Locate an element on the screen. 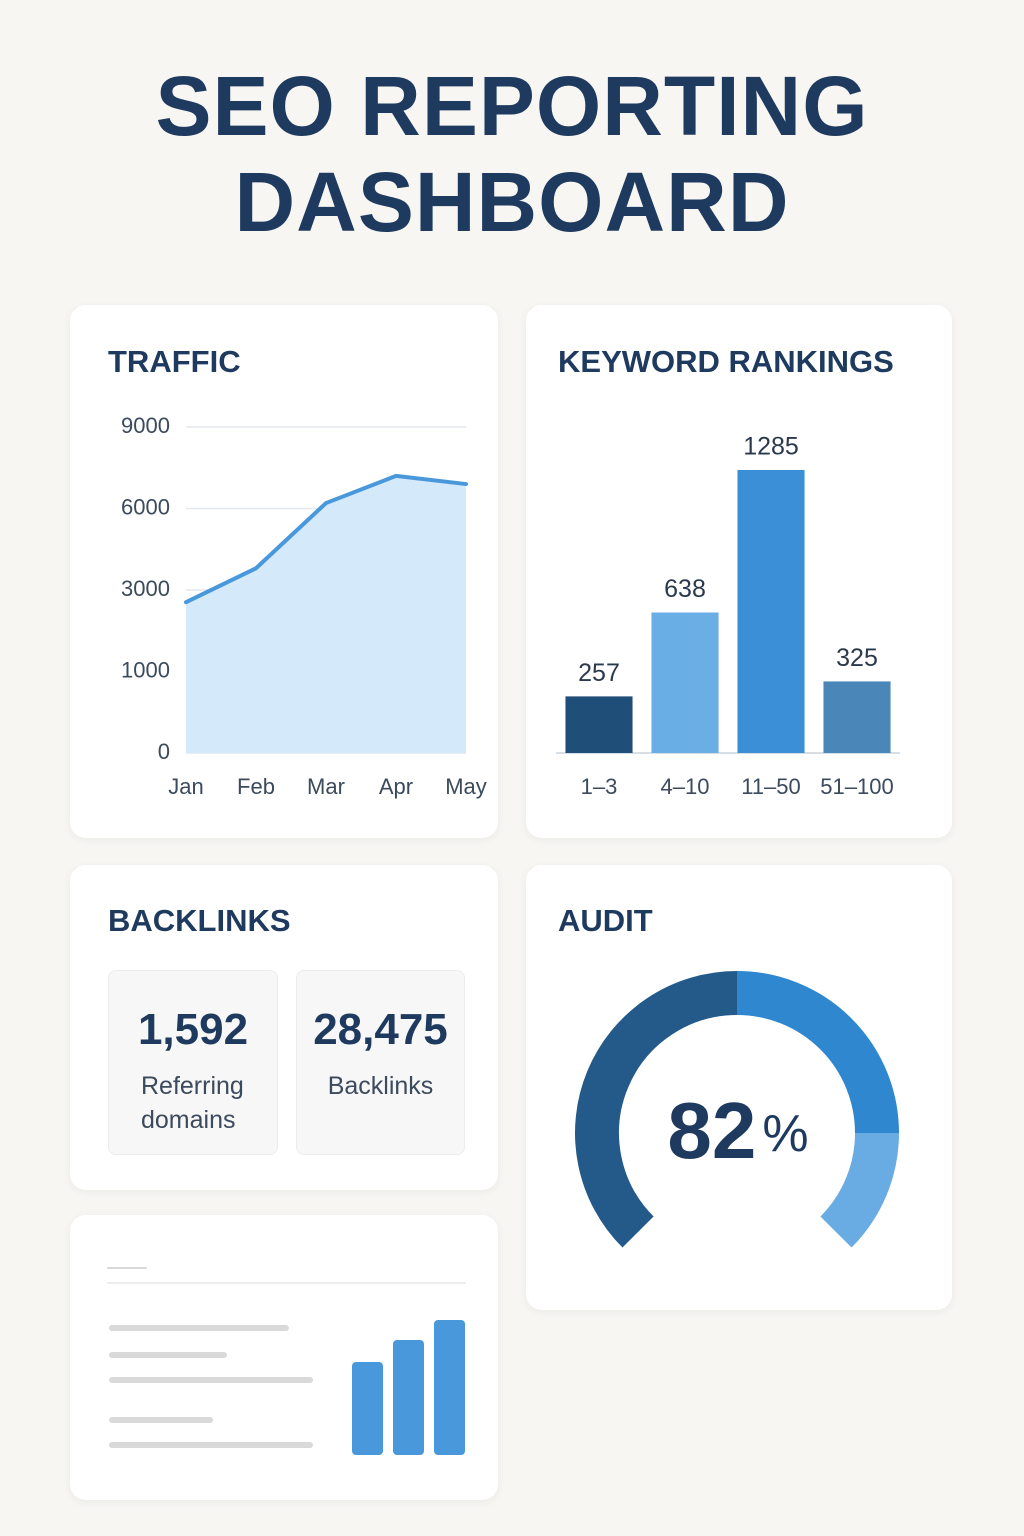 The image size is (1024, 1536). card-title: BACKLINKS is located at coordinates (199, 920).